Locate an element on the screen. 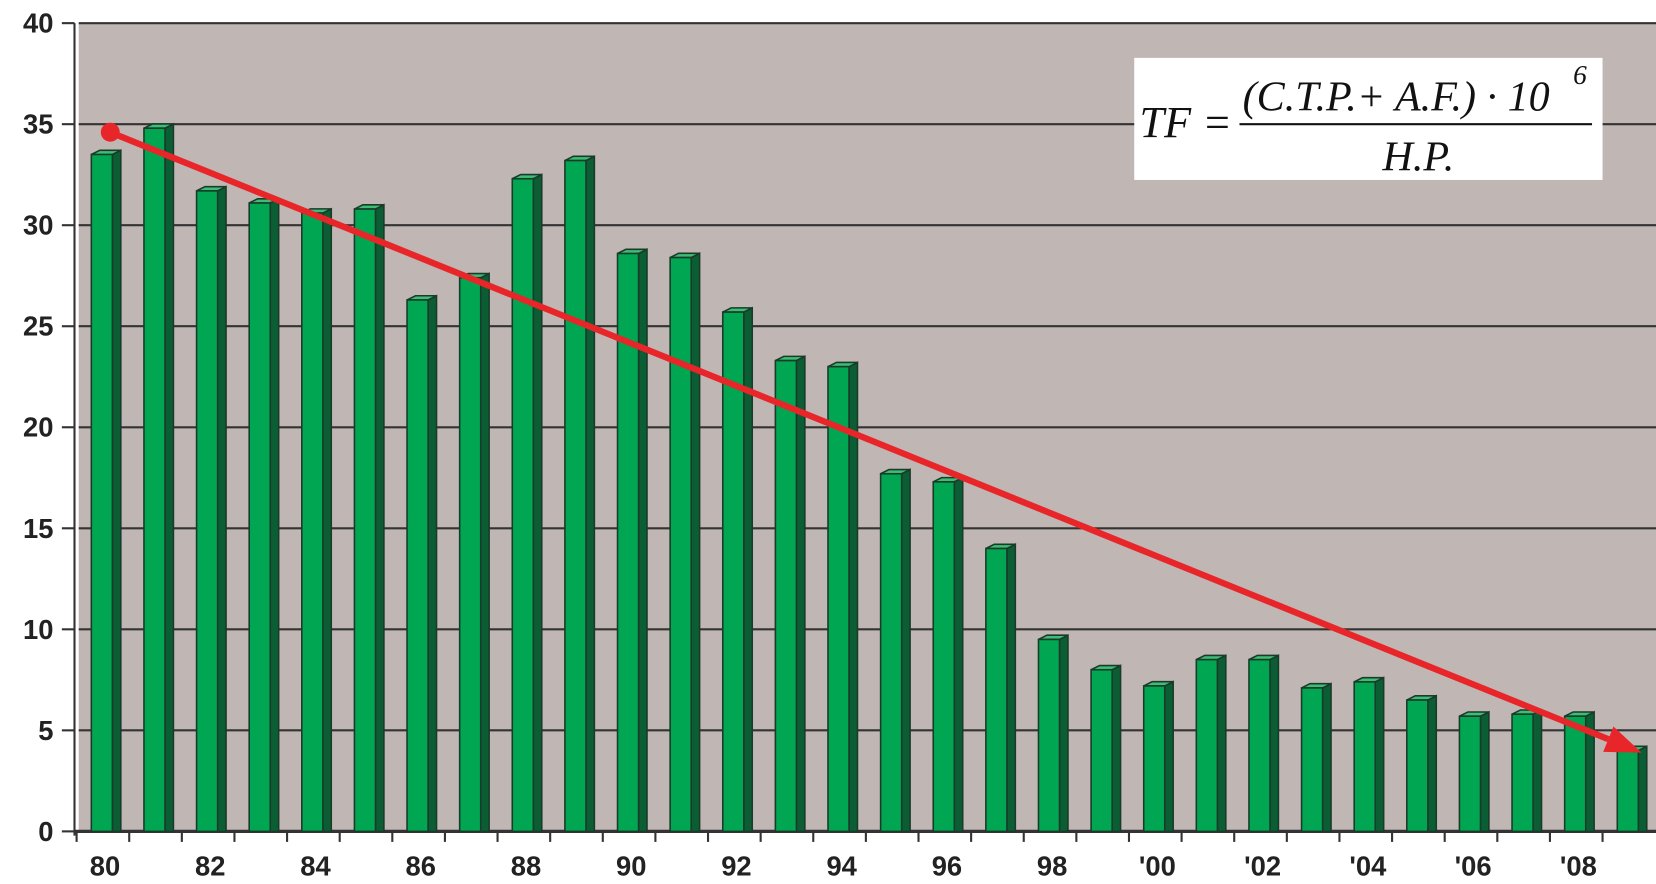  x-tick-label: '00 is located at coordinates (1157, 866).